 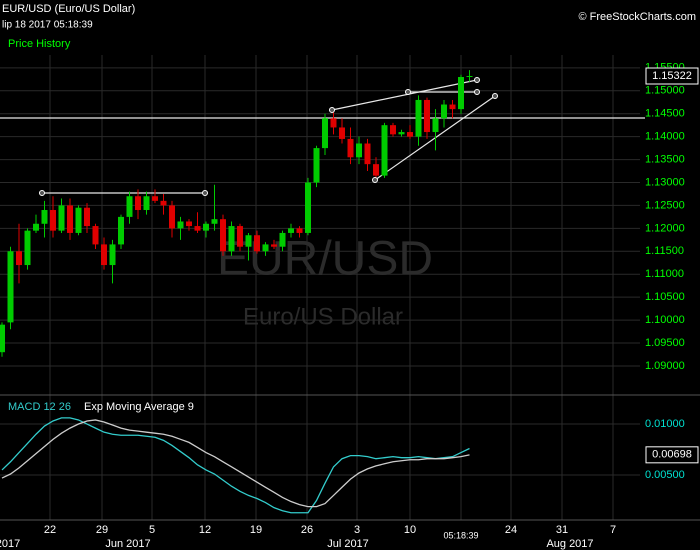 What do you see at coordinates (127, 544) in the screenshot?
I see `period-label: Jun 2017` at bounding box center [127, 544].